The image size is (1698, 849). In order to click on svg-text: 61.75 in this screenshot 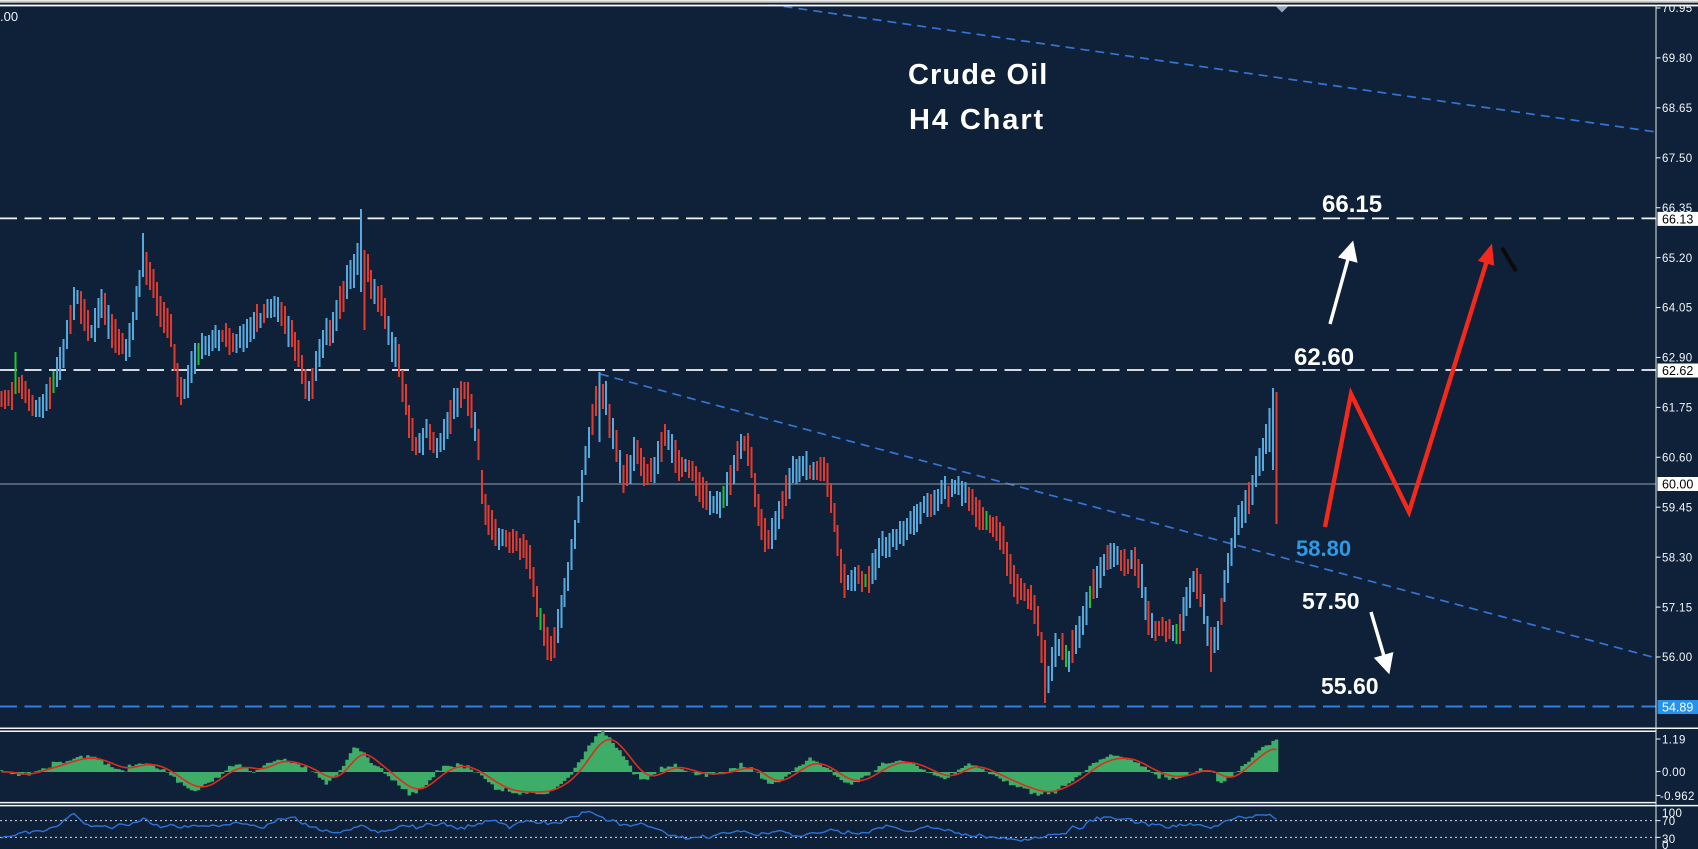, I will do `click(1677, 409)`.